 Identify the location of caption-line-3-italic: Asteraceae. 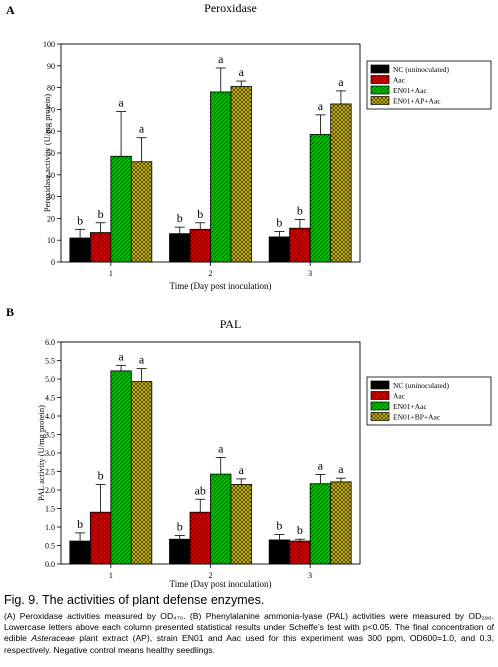
(53, 638).